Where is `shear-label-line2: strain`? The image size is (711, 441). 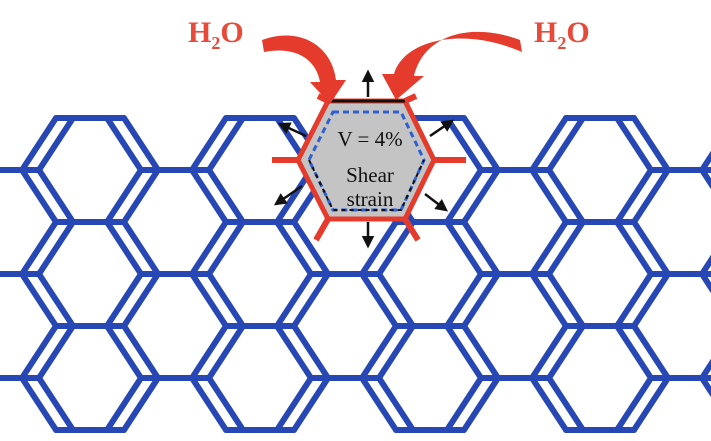
shear-label-line2: strain is located at coordinates (370, 199).